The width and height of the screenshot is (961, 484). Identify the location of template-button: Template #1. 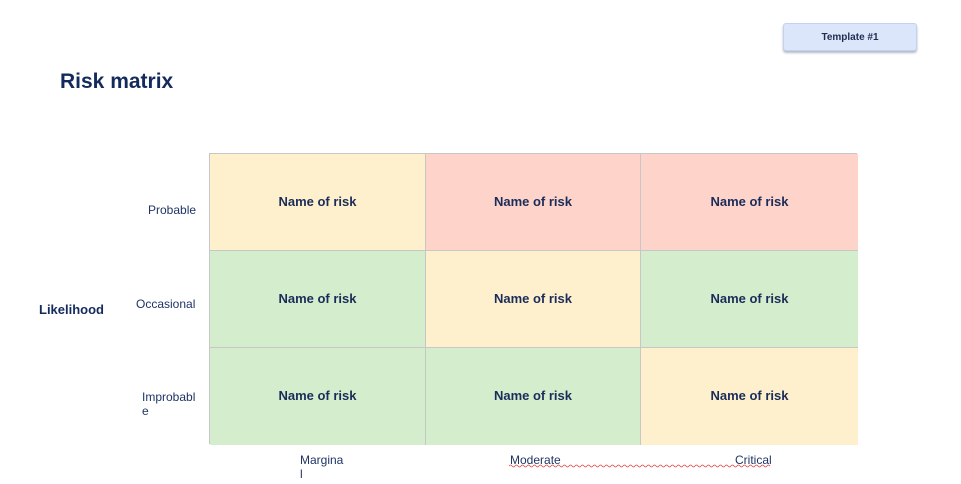
(850, 37).